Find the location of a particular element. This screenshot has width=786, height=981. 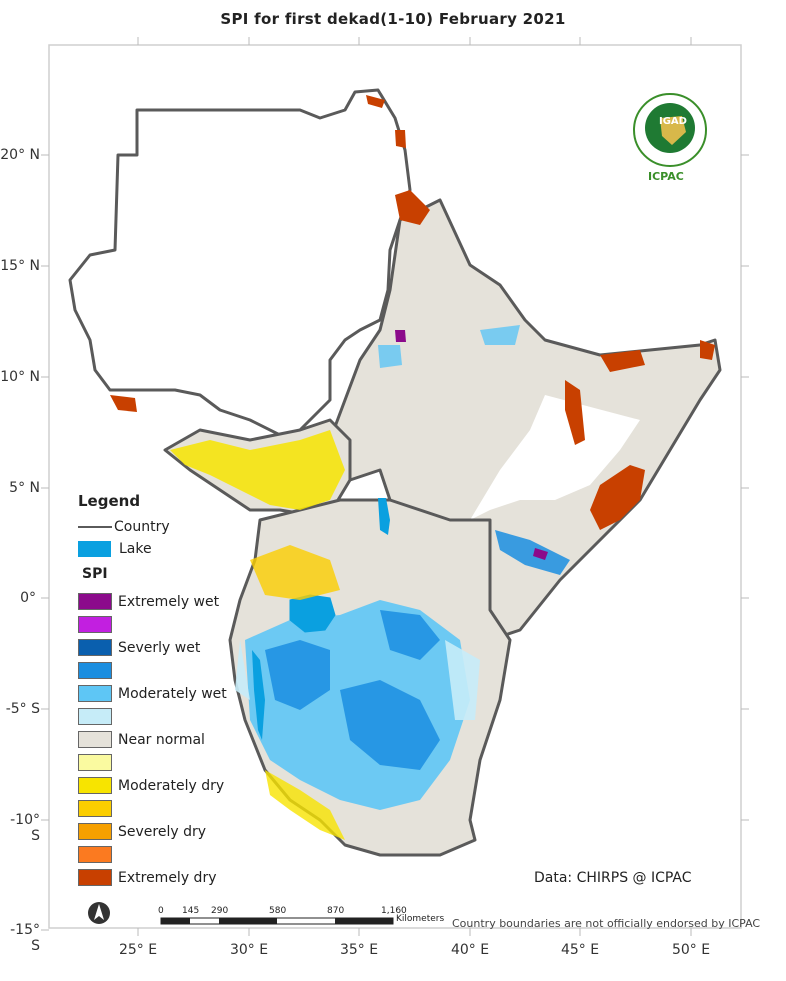

lon-label-35e: 35° E is located at coordinates (359, 950).